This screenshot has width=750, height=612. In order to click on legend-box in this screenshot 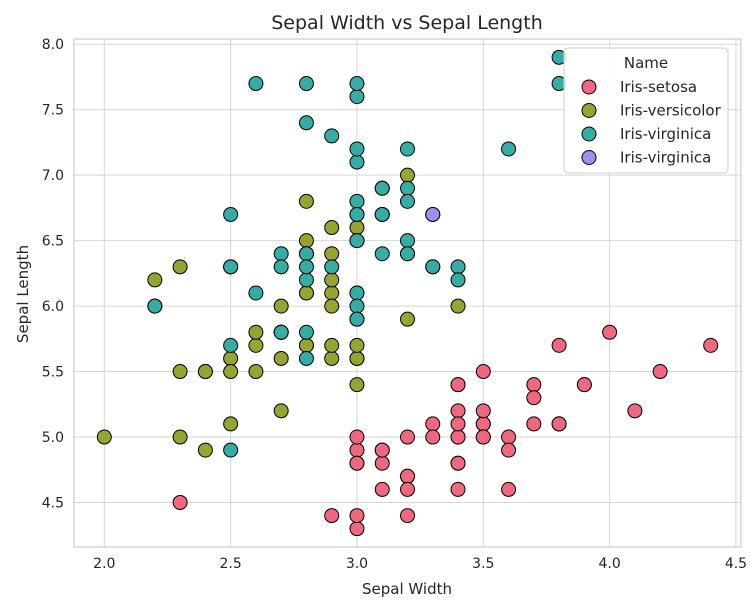, I will do `click(646, 110)`.